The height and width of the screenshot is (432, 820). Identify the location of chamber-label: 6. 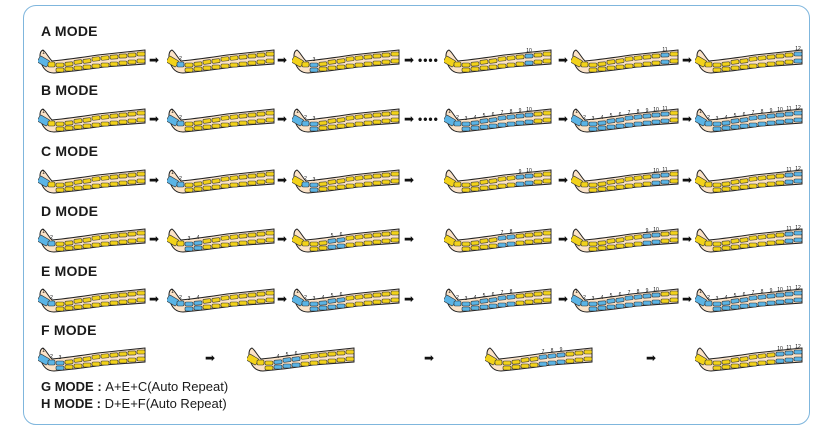
(744, 115).